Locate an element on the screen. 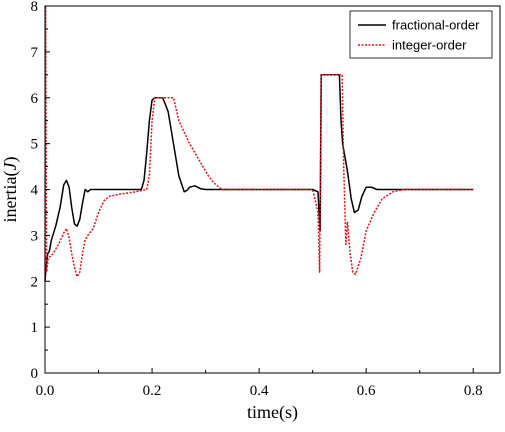 Image resolution: width=505 pixels, height=432 pixels. legend: fractional-order integer-order is located at coordinates (421, 34).